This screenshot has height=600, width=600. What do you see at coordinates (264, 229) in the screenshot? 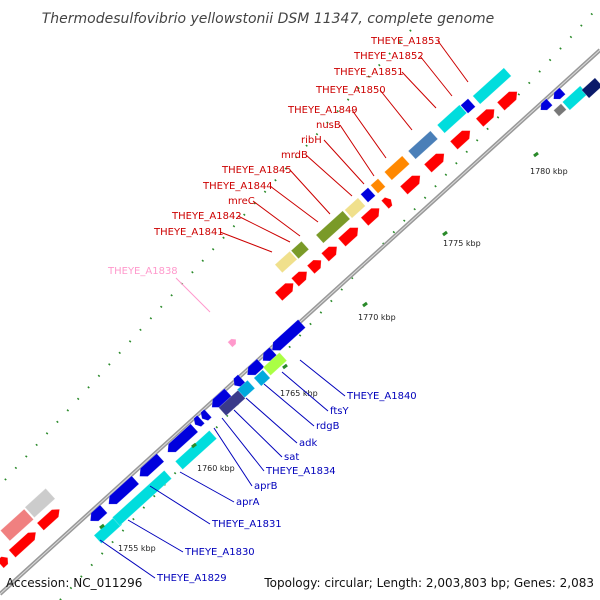
I see `leader-THEYE_A1842` at bounding box center [264, 229].